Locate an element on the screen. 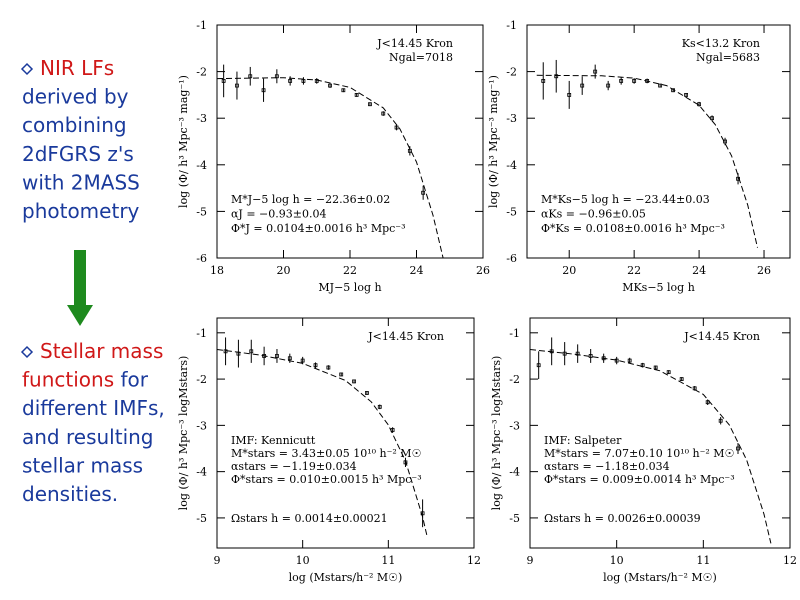 The width and height of the screenshot is (800, 600). fit-annotation: Φ*Ks = 0.0108±0.0016 h³ Mpc⁻³ is located at coordinates (633, 228).